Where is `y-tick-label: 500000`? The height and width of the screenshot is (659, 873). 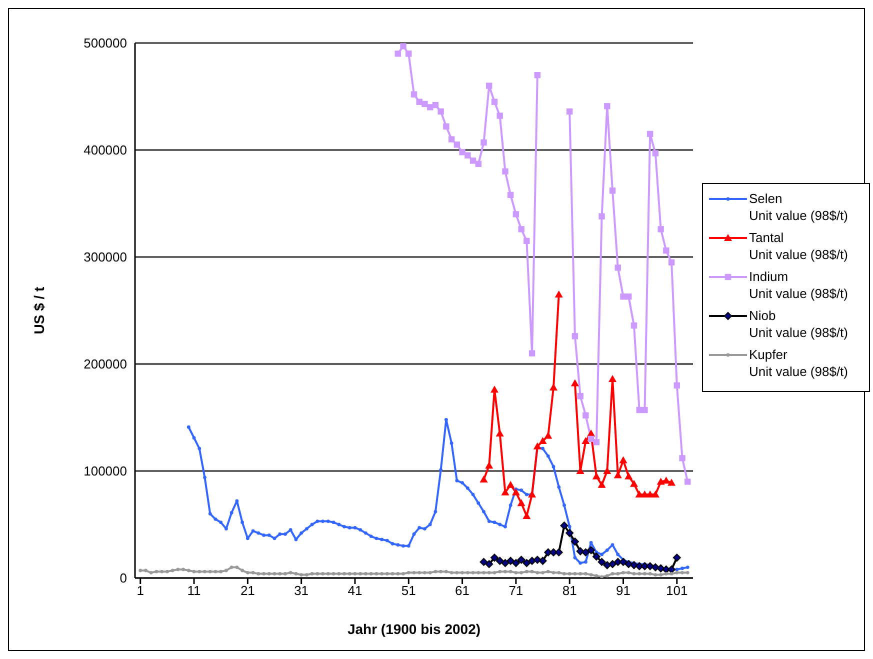 y-tick-label: 500000 is located at coordinates (105, 43).